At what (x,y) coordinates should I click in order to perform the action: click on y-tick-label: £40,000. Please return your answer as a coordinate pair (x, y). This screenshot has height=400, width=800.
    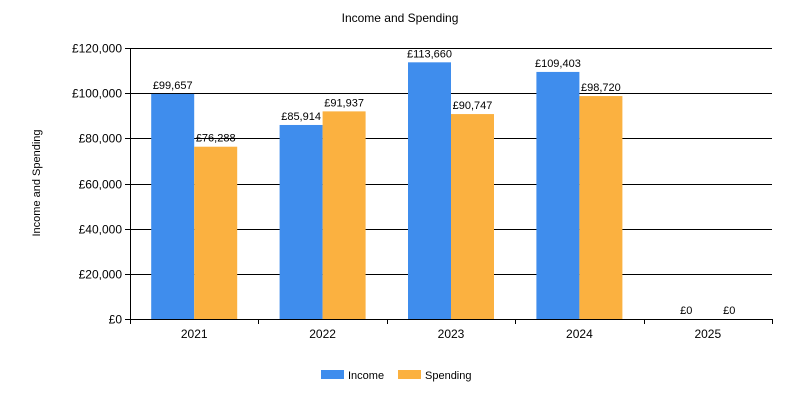
    Looking at the image, I should click on (101, 230).